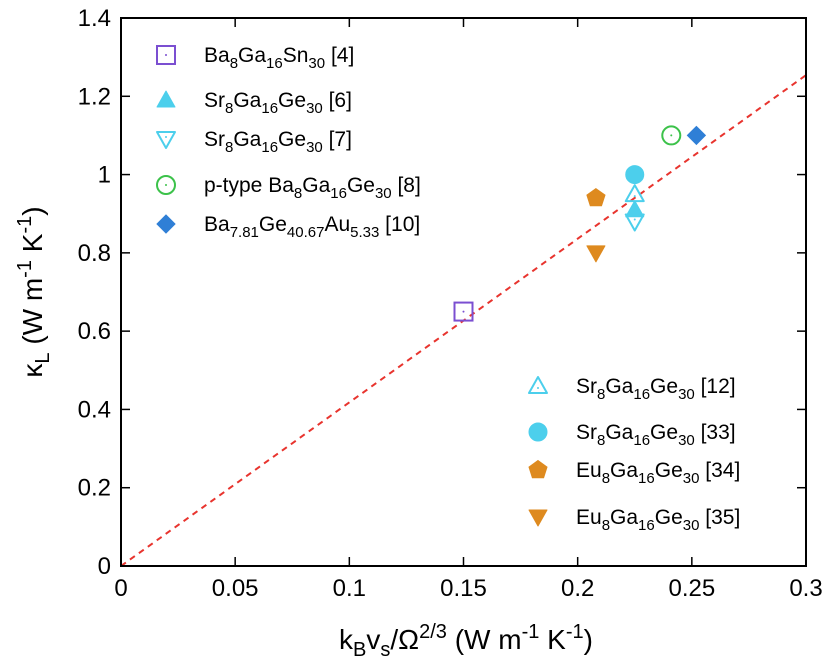 The image size is (830, 664). What do you see at coordinates (235, 588) in the screenshot?
I see `x-tick-label: 0.05` at bounding box center [235, 588].